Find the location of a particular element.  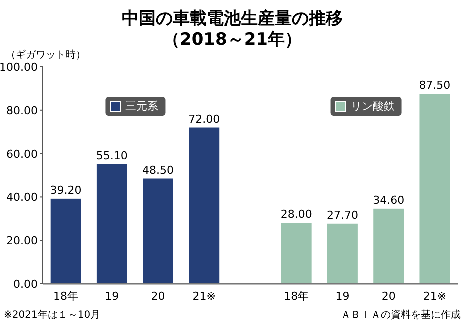

data-label: 39.20 is located at coordinates (66, 190).